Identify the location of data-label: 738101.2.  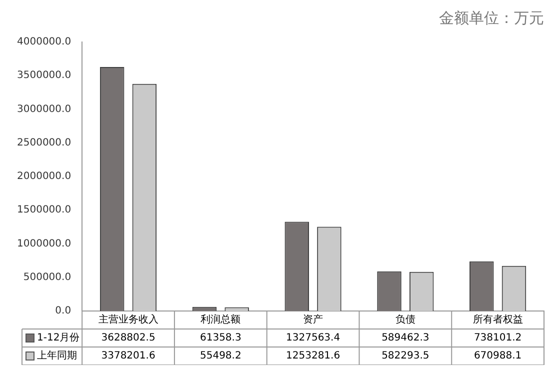
(498, 338).